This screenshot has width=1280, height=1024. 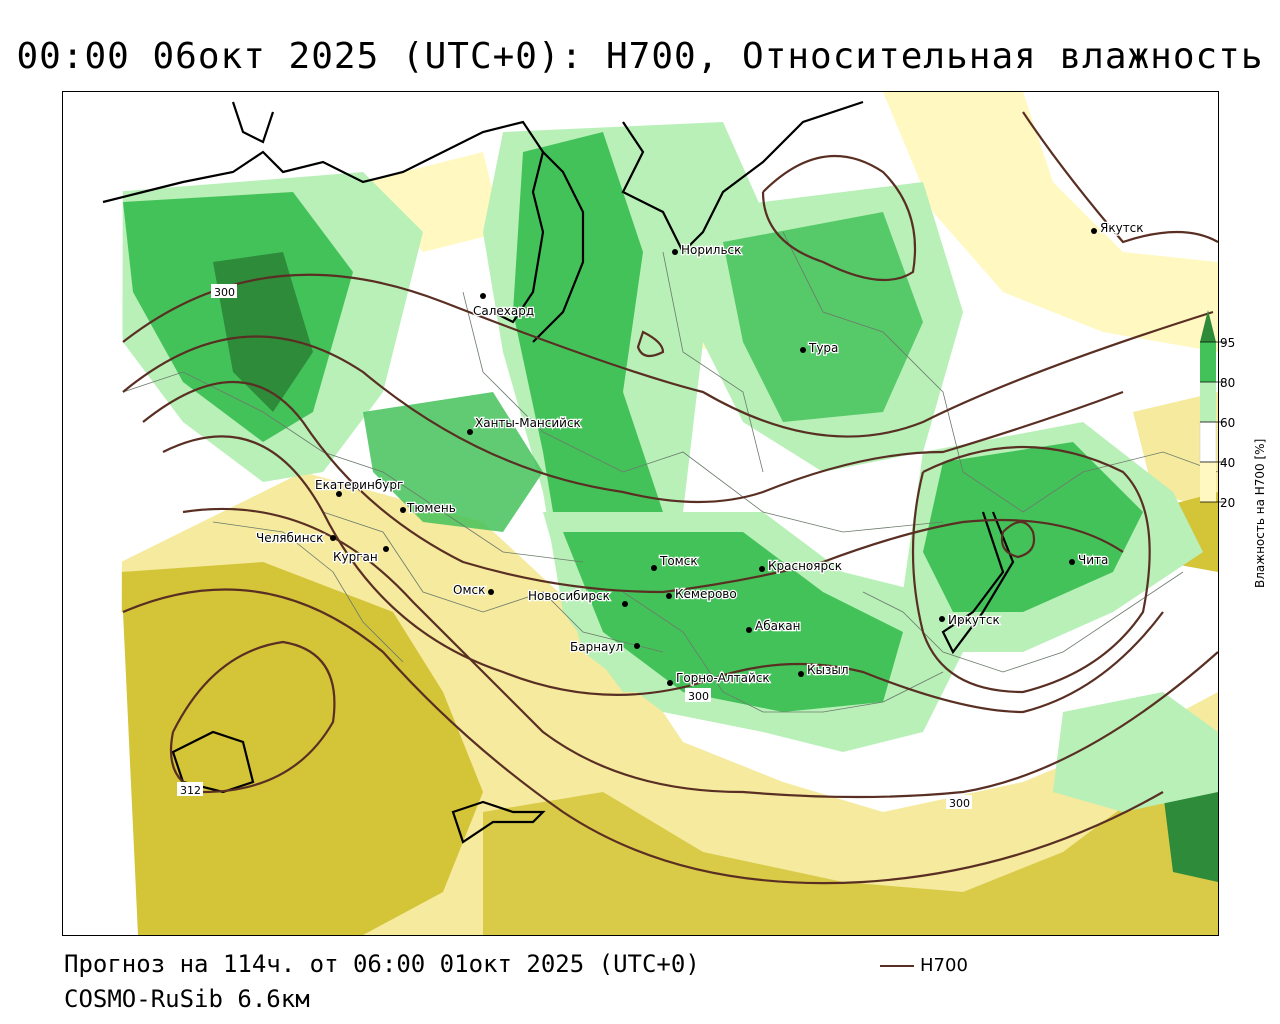 I want to click on contour-line-swatch, so click(x=897, y=966).